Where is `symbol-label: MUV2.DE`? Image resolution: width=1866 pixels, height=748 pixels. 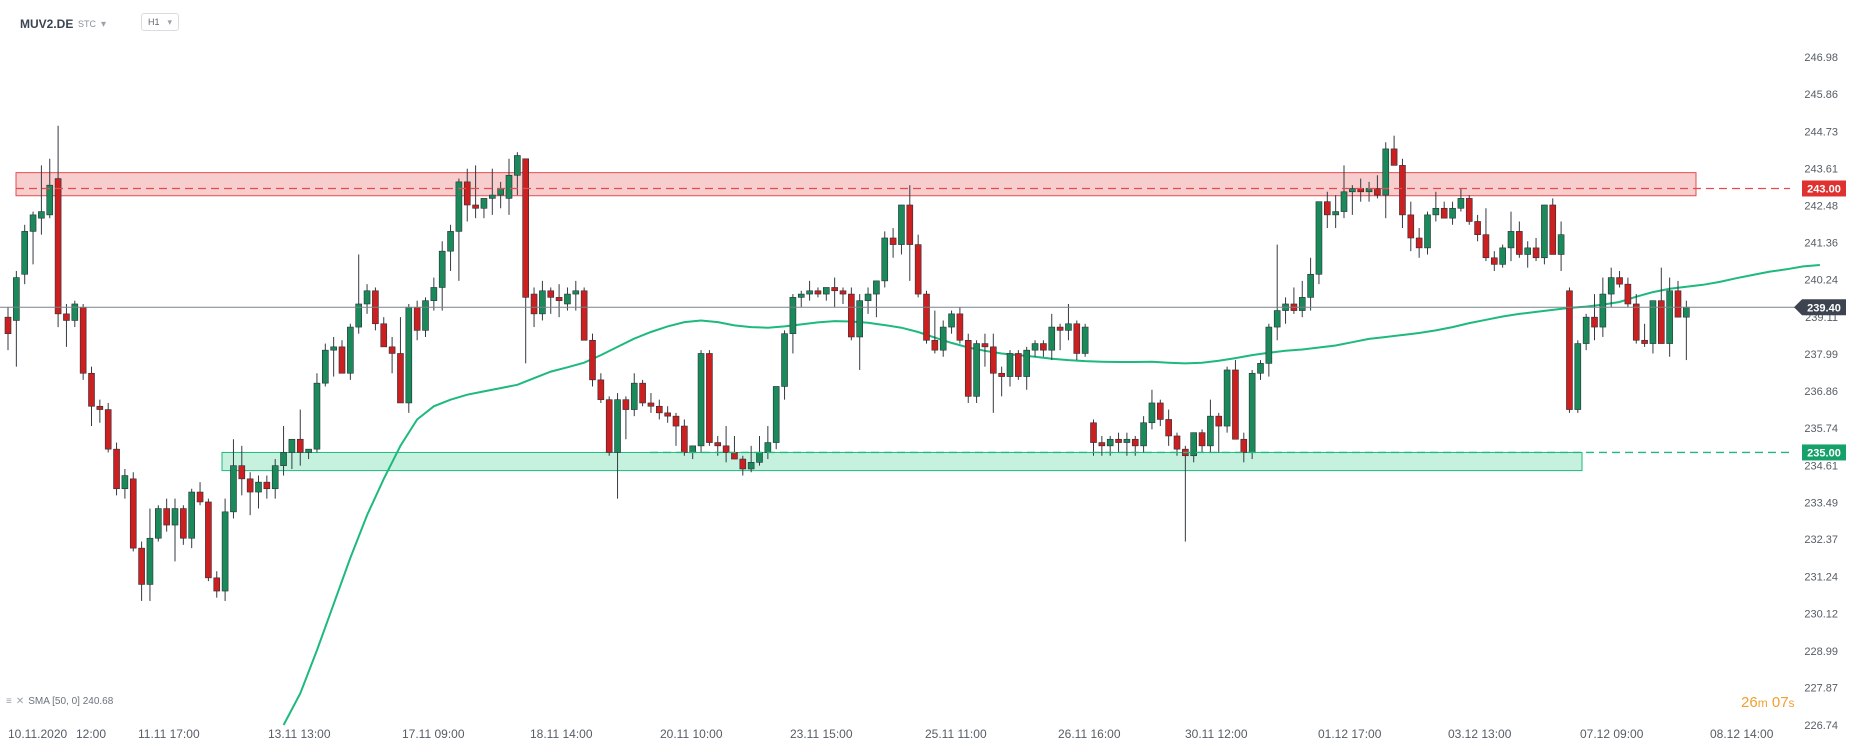 symbol-label: MUV2.DE is located at coordinates (47, 24).